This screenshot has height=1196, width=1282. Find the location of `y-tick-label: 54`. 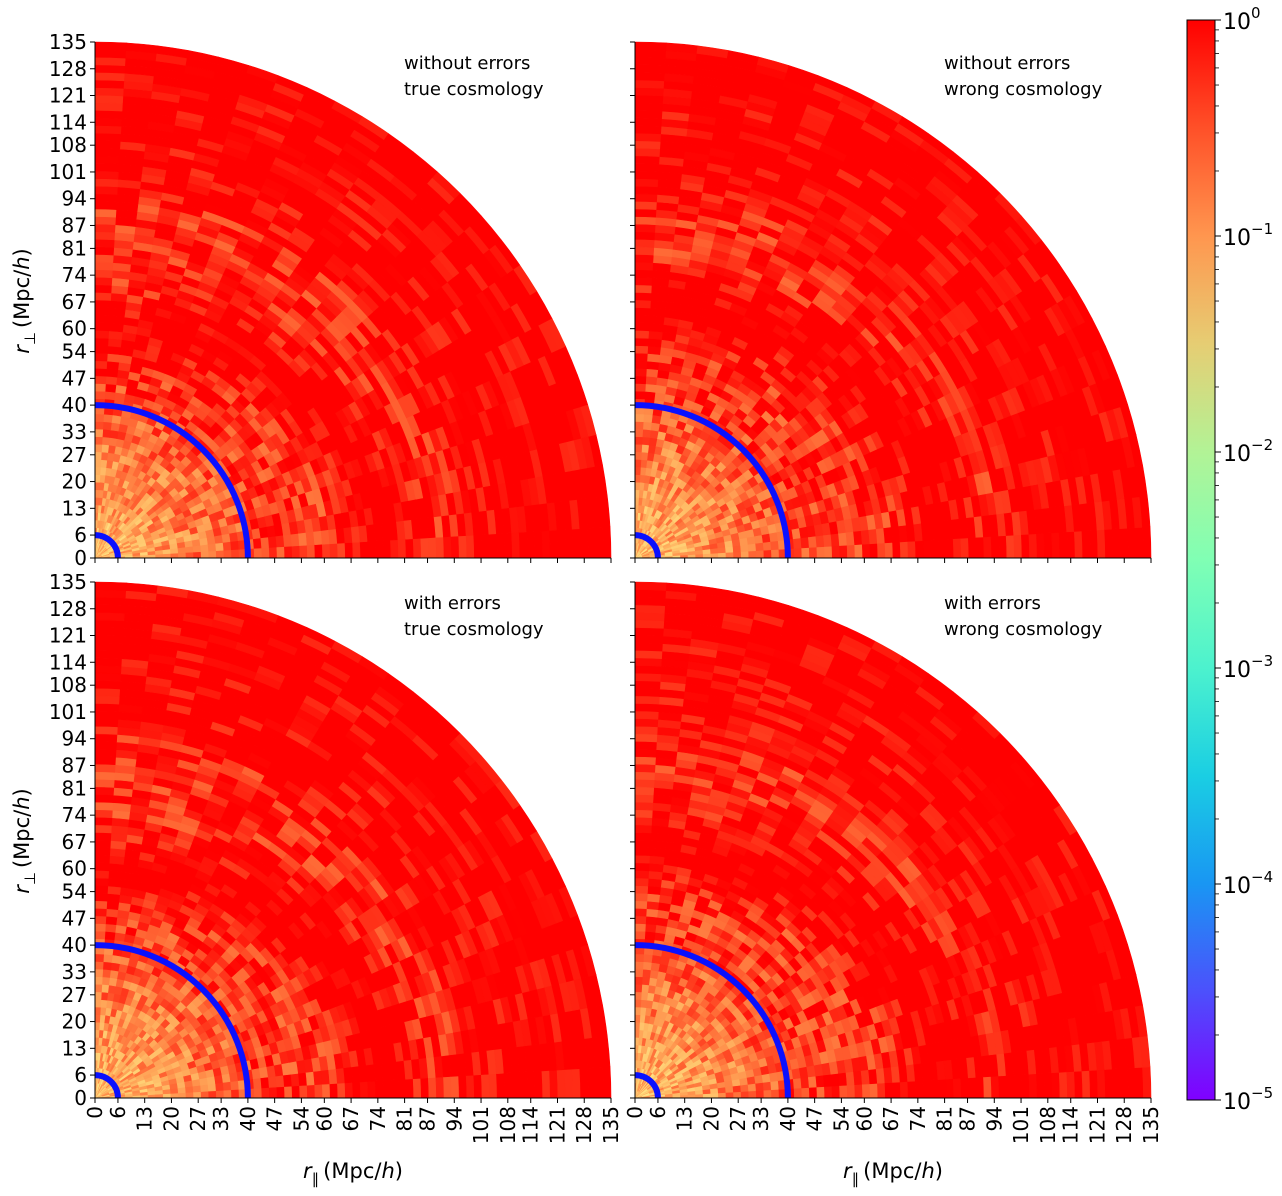

y-tick-label: 54 is located at coordinates (74, 352).